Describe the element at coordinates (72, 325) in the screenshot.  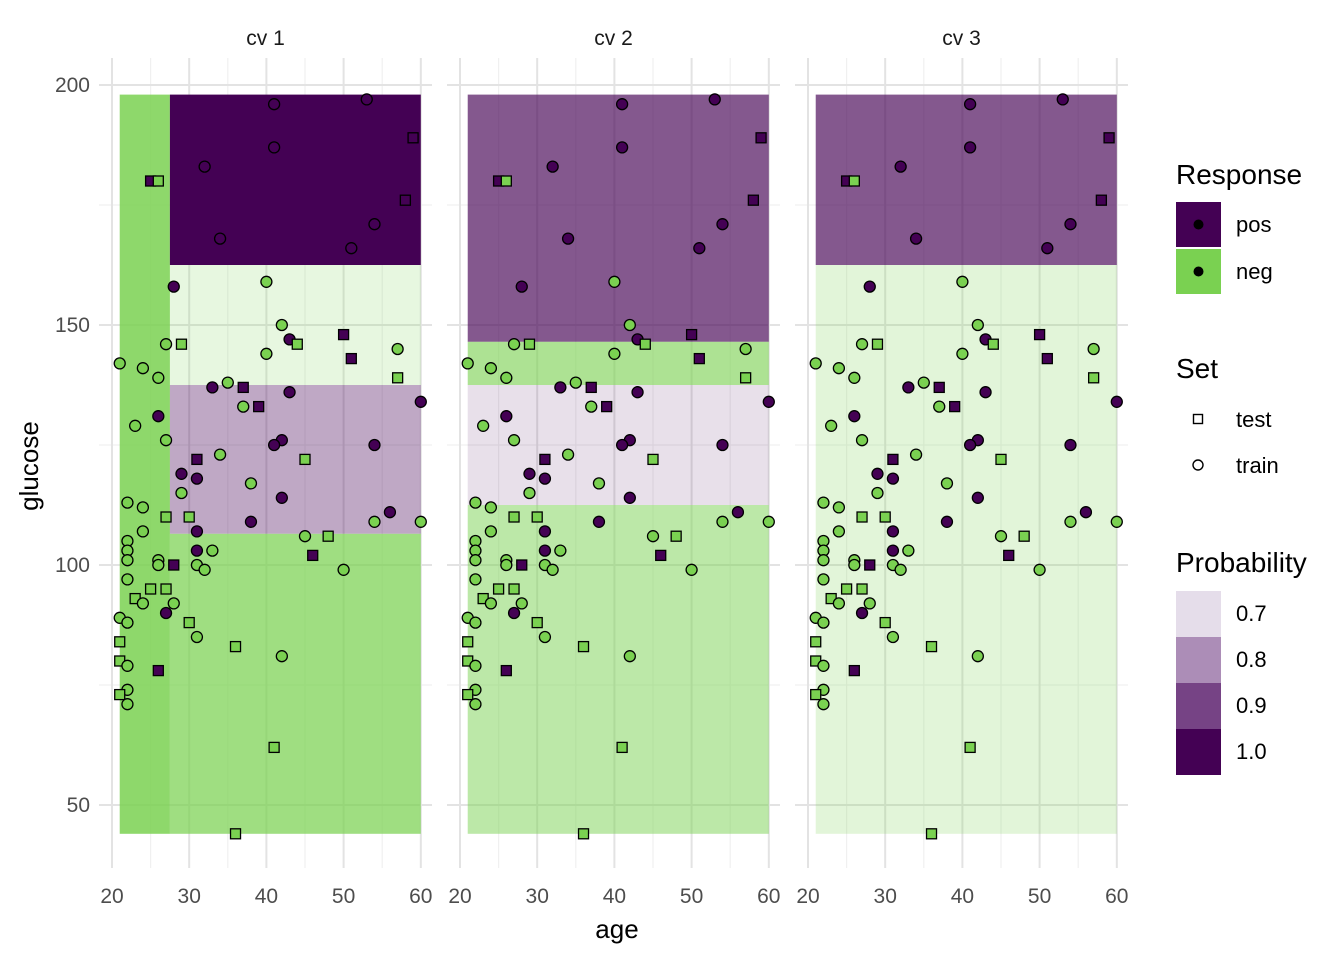
I see `y-tick-label: 150` at that location.